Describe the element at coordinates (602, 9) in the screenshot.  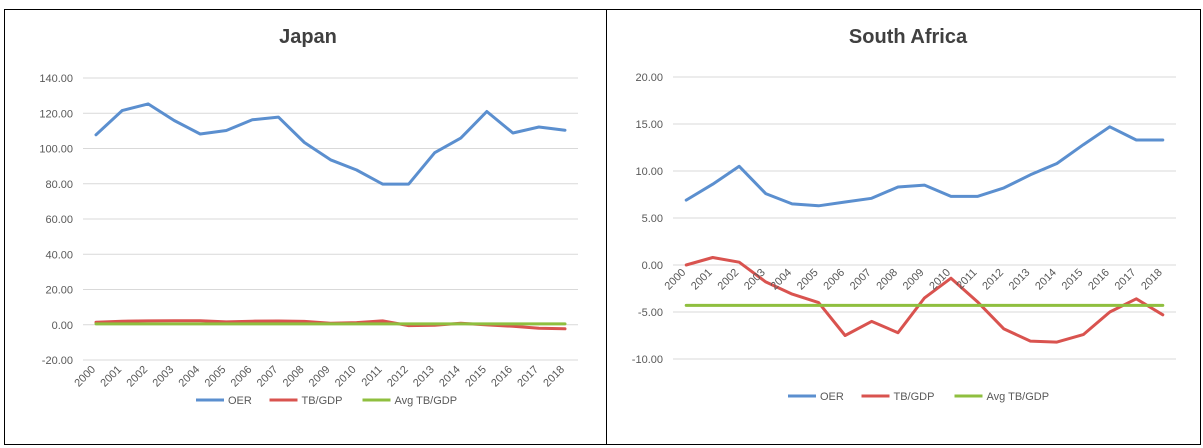
I see `frame-top-border` at that location.